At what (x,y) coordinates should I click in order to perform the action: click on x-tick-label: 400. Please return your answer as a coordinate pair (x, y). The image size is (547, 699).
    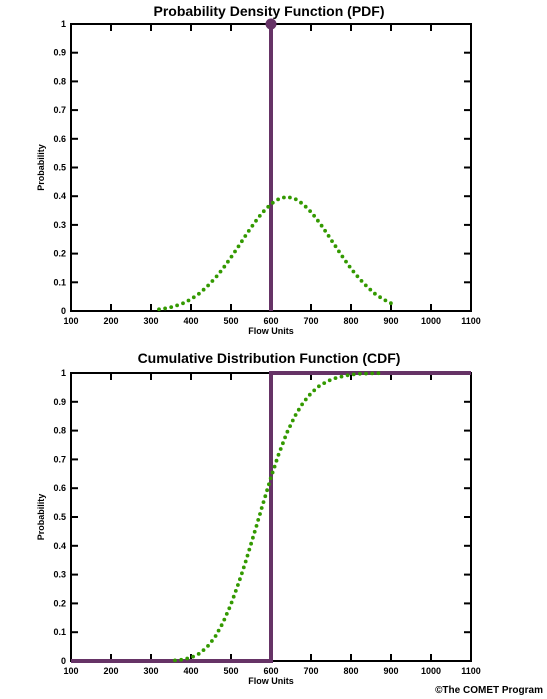
    Looking at the image, I should click on (190, 671).